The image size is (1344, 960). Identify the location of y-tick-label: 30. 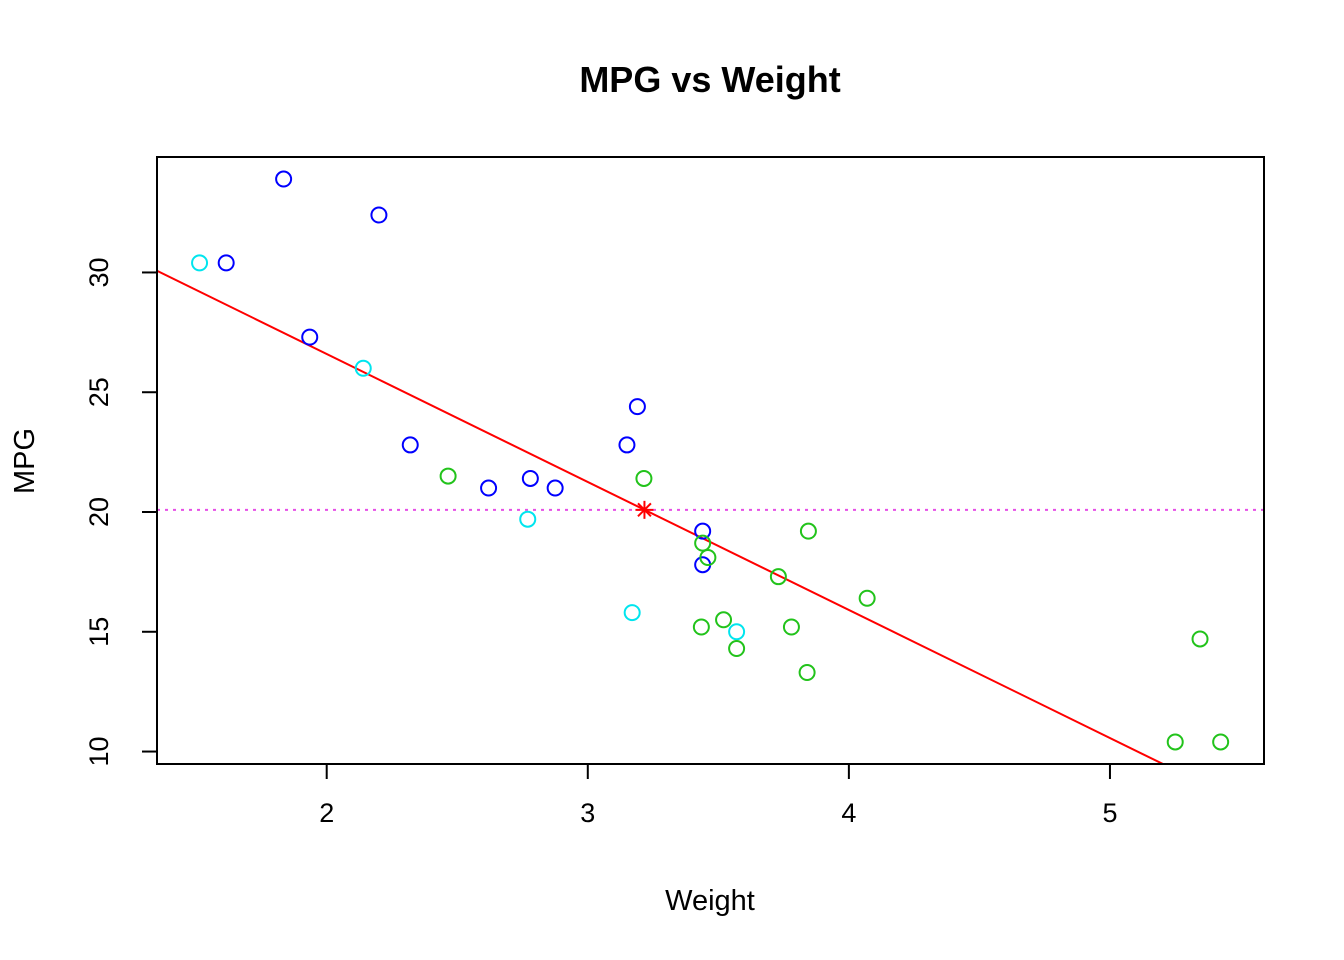
(99, 272).